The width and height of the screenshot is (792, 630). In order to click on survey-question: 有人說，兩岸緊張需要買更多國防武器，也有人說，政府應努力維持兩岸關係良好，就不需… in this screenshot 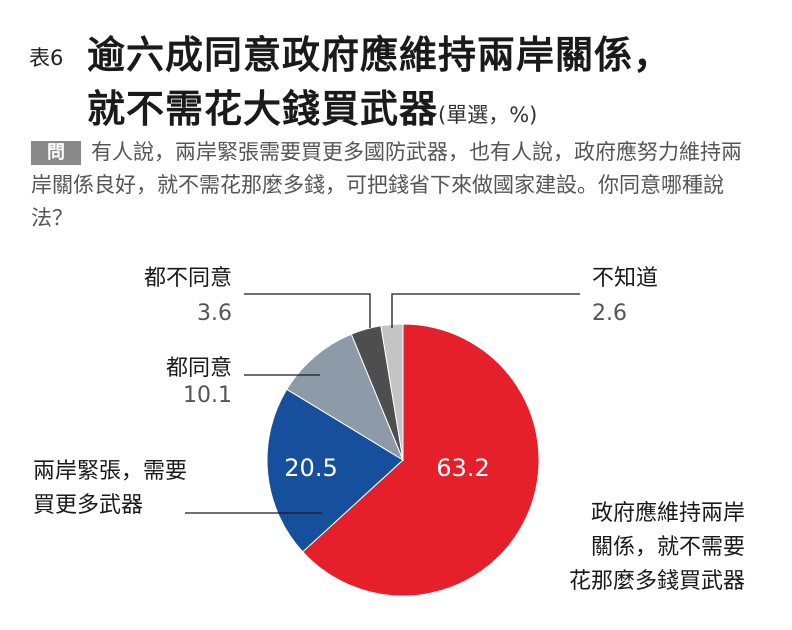, I will do `click(391, 185)`.